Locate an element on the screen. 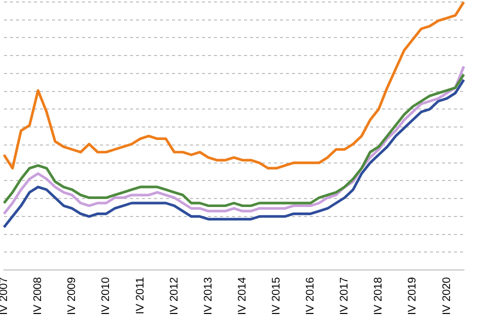  x-tick-label: IV 2015 is located at coordinates (276, 296).